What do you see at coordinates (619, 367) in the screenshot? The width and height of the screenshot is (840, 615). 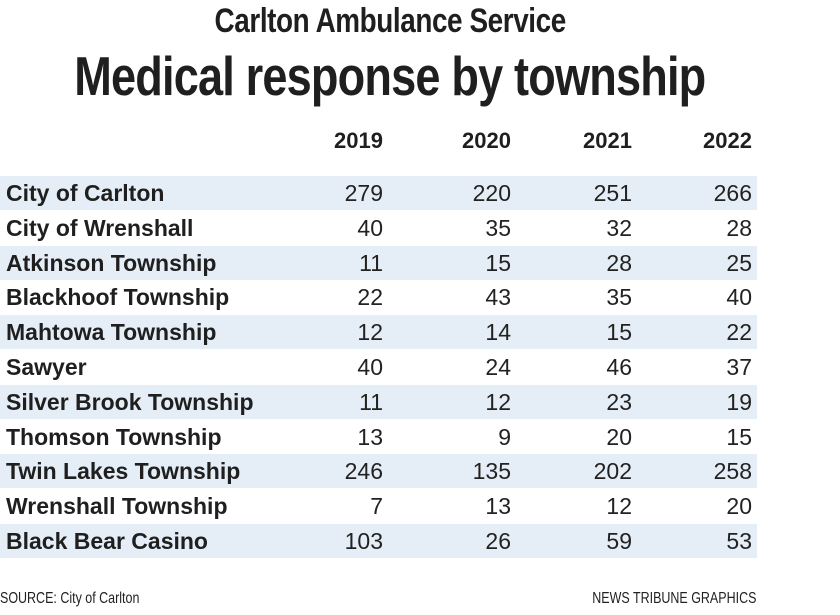 I see `table-cell: 46` at bounding box center [619, 367].